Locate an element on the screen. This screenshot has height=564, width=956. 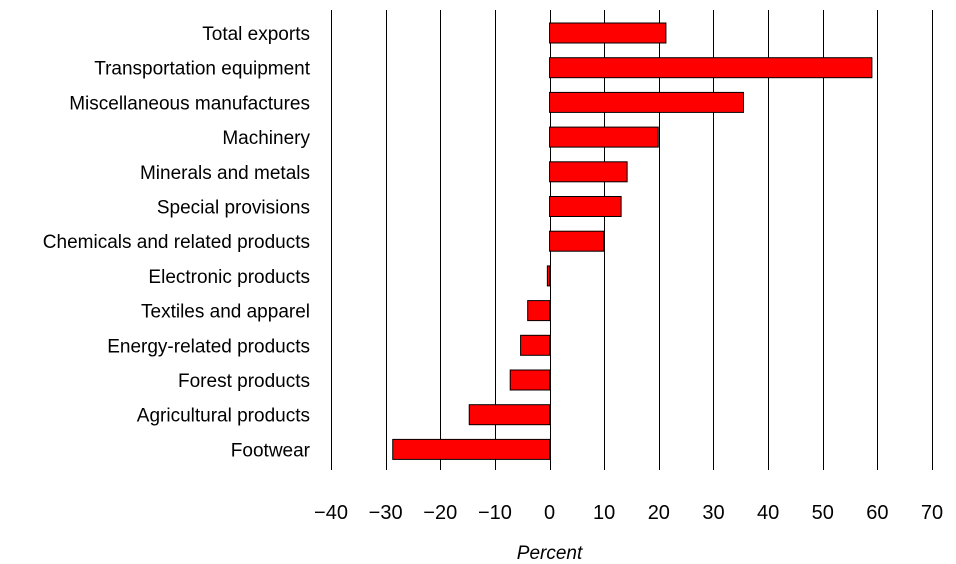
category-label: Chemicals and related products is located at coordinates (176, 242).